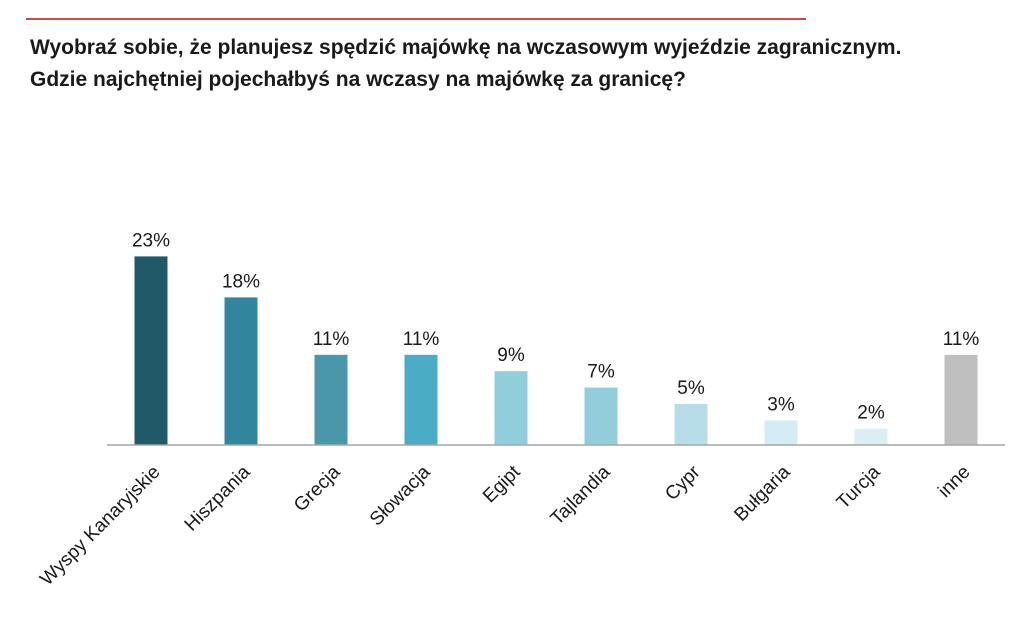  I want to click on bar-inne, so click(961, 399).